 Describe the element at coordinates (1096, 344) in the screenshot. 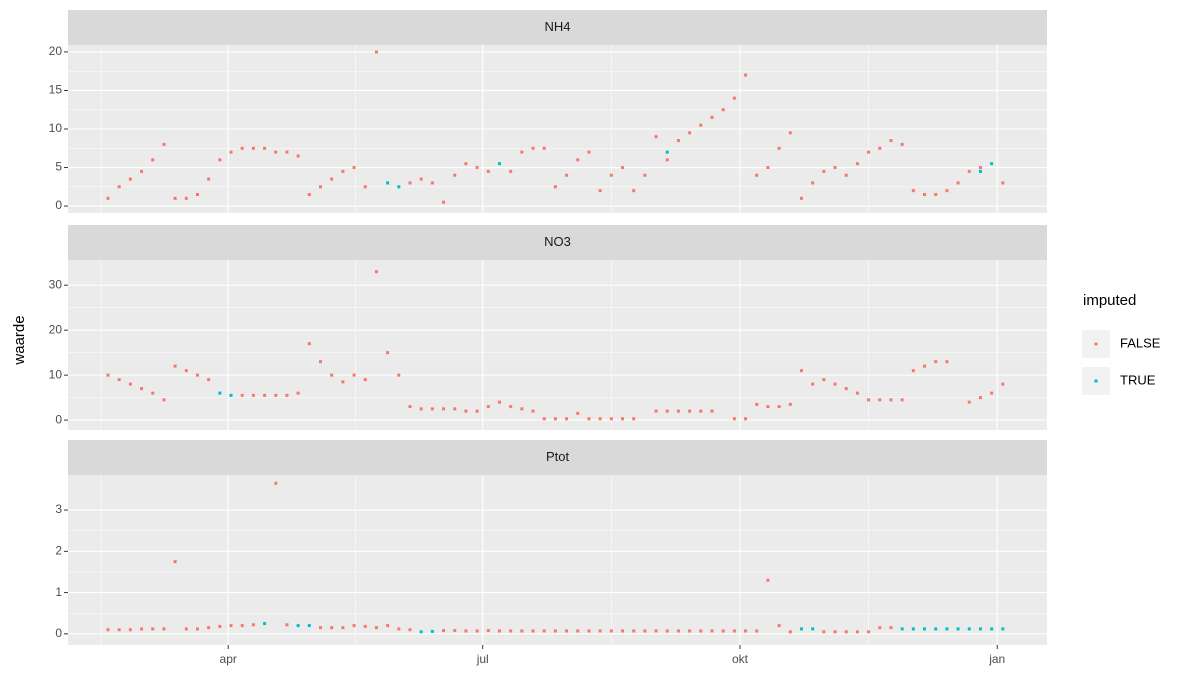

I see `legend-swatch` at that location.